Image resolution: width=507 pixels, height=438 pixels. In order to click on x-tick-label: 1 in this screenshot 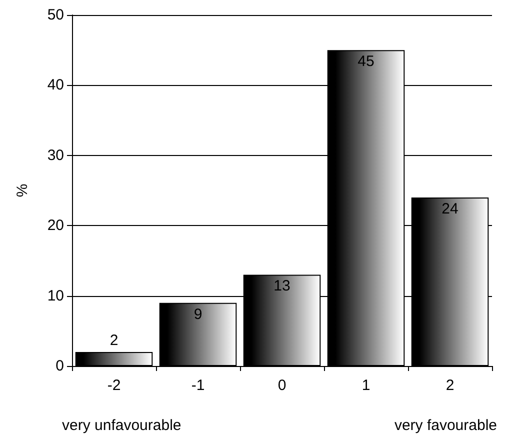, I will do `click(366, 385)`.